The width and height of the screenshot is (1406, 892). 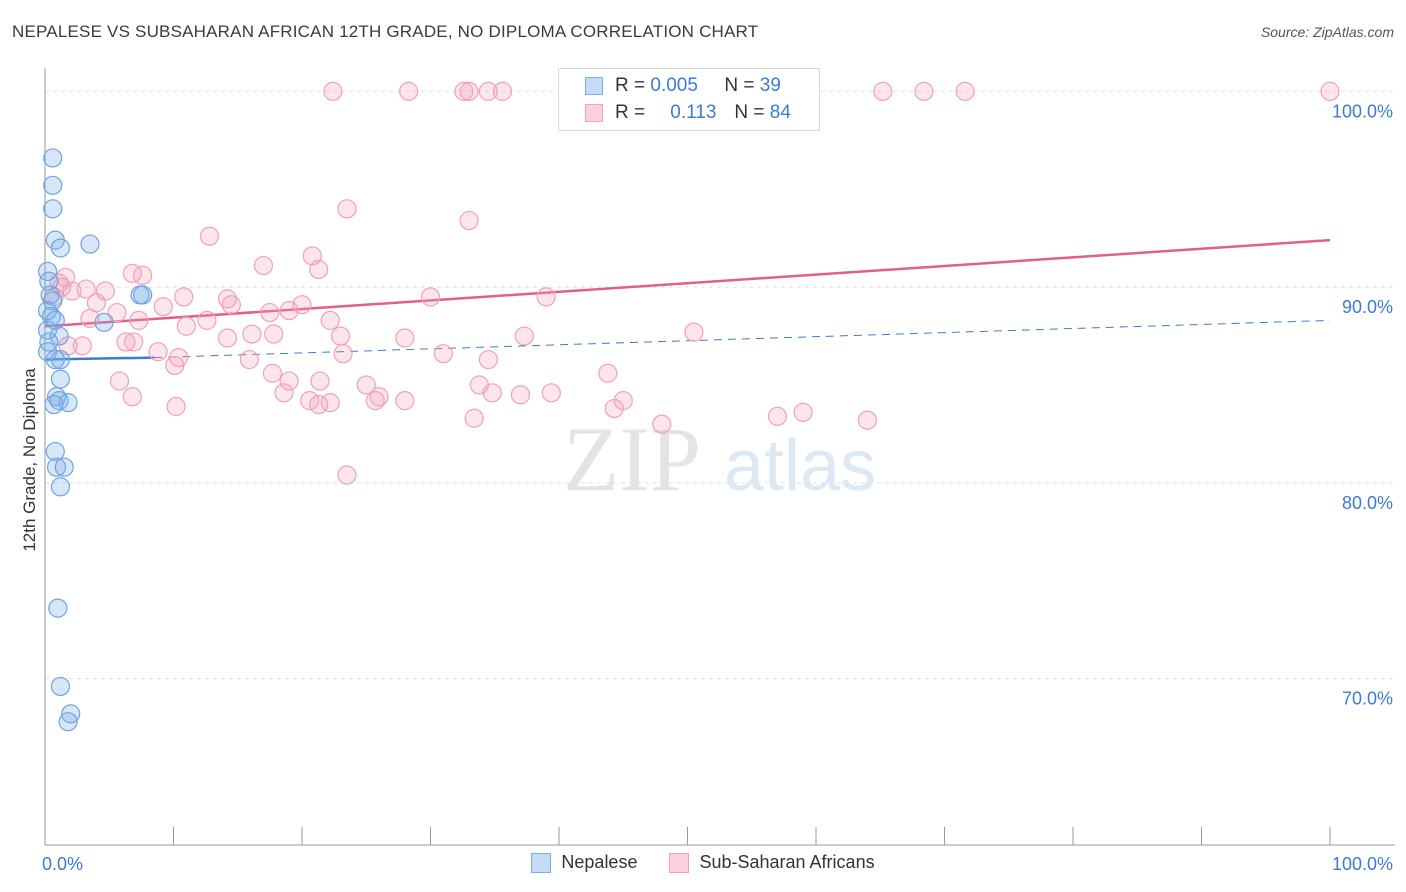 I want to click on legend-n-value-nepalese: 39, so click(x=770, y=85).